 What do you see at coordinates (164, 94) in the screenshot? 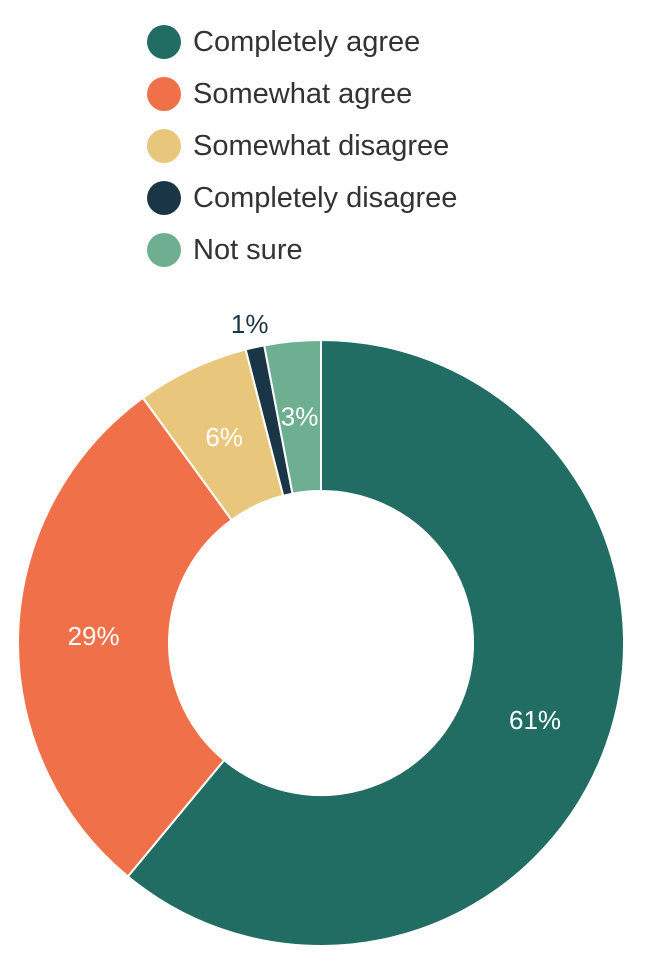
I see `legend-swatch-somewhat-agree` at bounding box center [164, 94].